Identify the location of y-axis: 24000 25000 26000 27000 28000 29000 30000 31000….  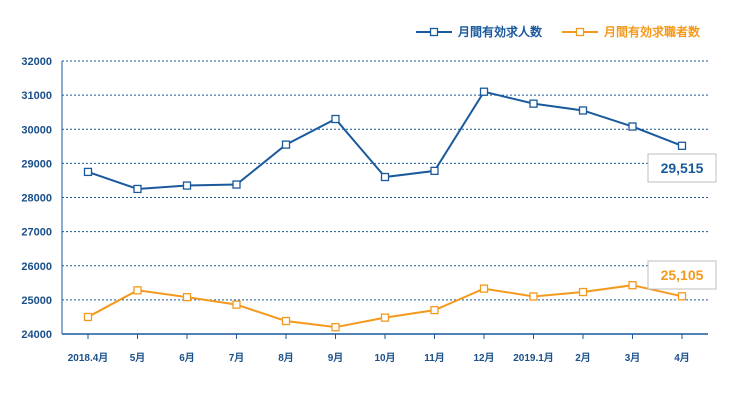
(42, 198).